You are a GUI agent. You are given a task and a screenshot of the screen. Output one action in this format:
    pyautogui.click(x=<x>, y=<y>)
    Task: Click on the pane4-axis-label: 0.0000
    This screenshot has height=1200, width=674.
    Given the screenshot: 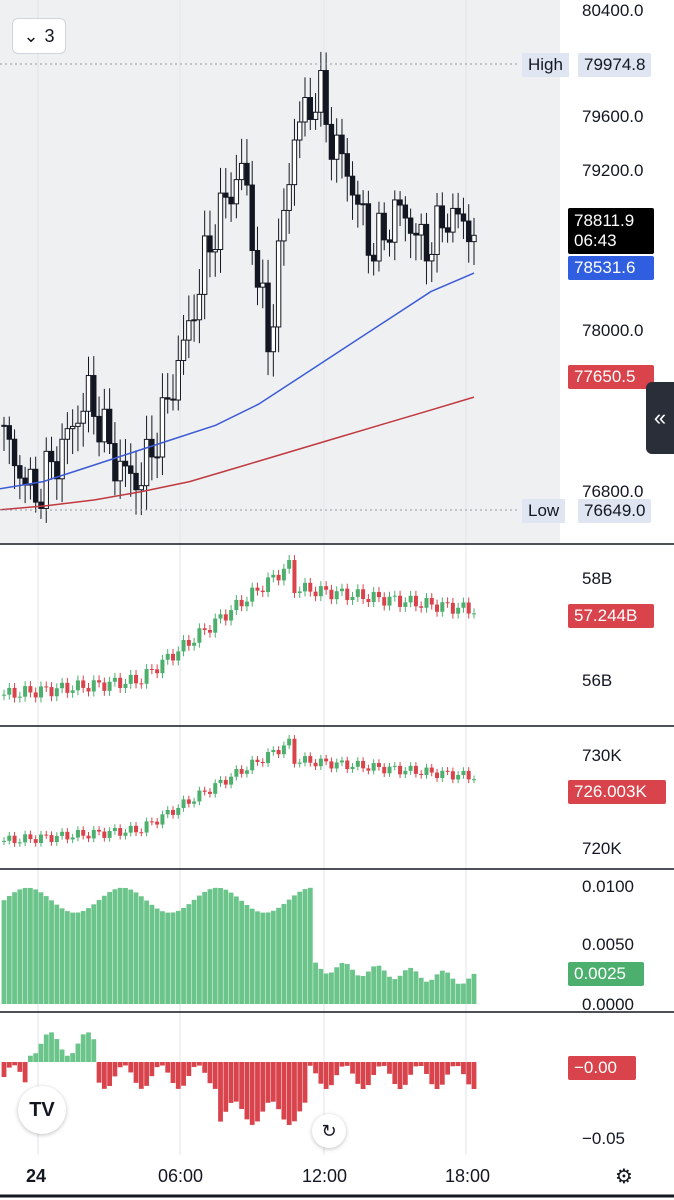 What is the action you would take?
    pyautogui.click(x=608, y=1004)
    